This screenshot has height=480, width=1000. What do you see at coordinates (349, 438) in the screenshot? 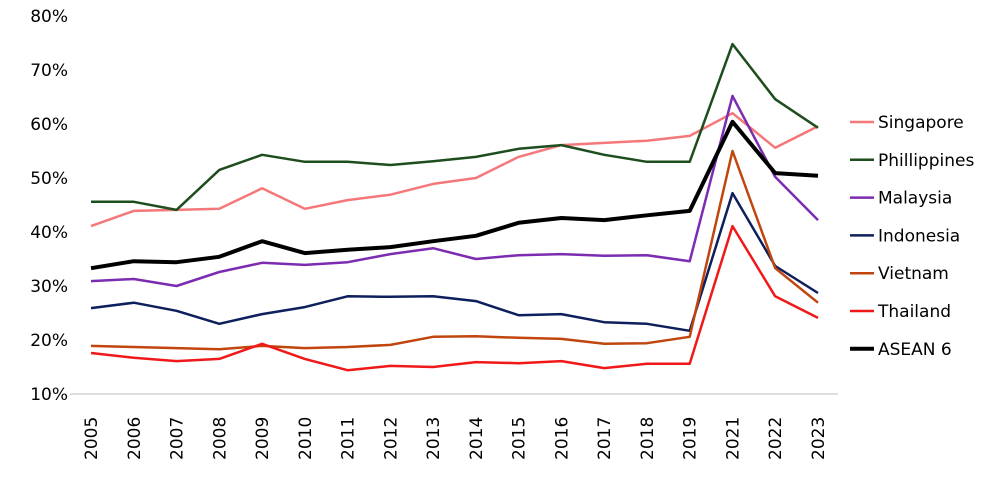
I see `x-tick-label: 2011` at bounding box center [349, 438].